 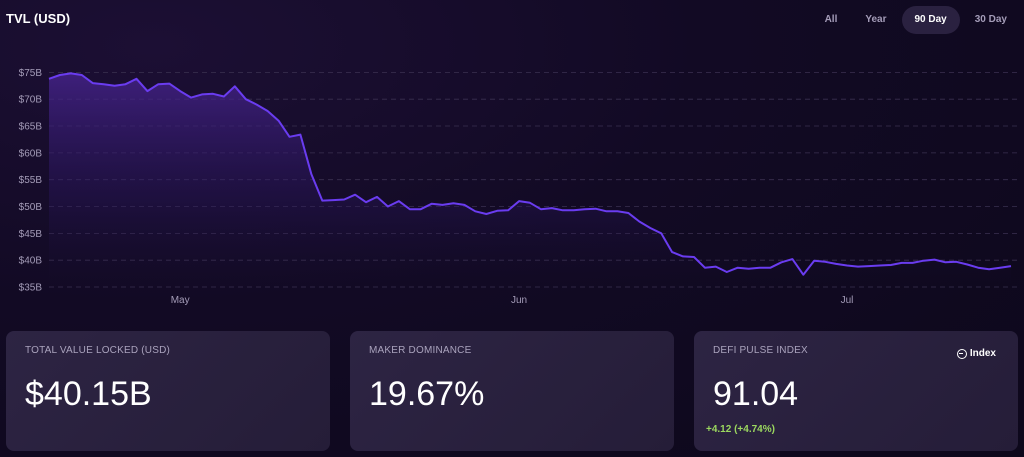 What do you see at coordinates (31, 100) in the screenshot?
I see `y-tick-label: $70B` at bounding box center [31, 100].